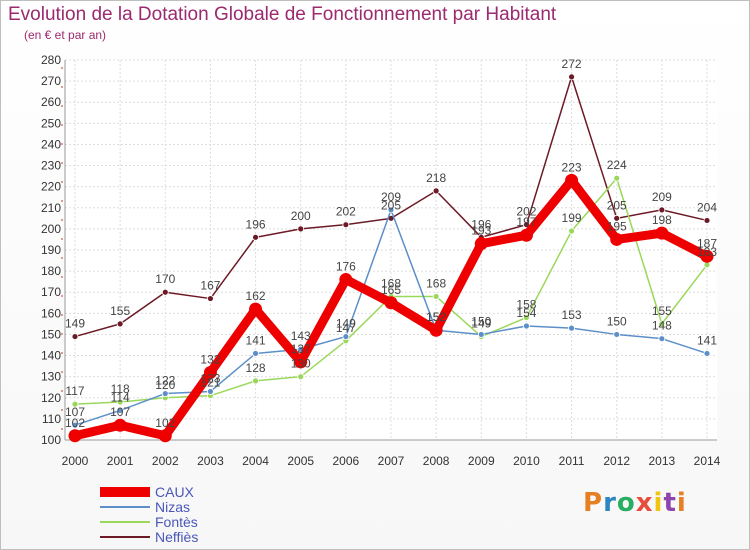 This screenshot has height=550, width=750. I want to click on data-label-nizas: 209, so click(391, 197).